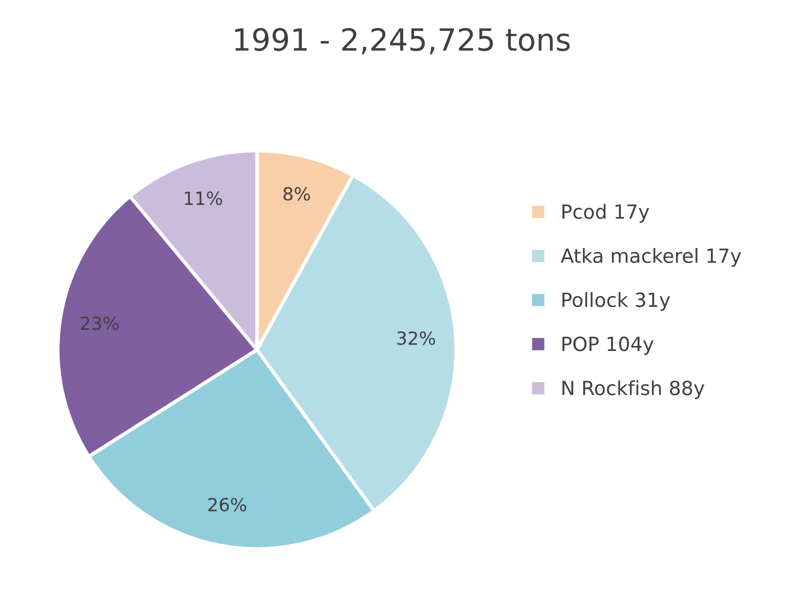  Describe the element at coordinates (633, 390) in the screenshot. I see `legend-label: N Rockfish 88y` at that location.